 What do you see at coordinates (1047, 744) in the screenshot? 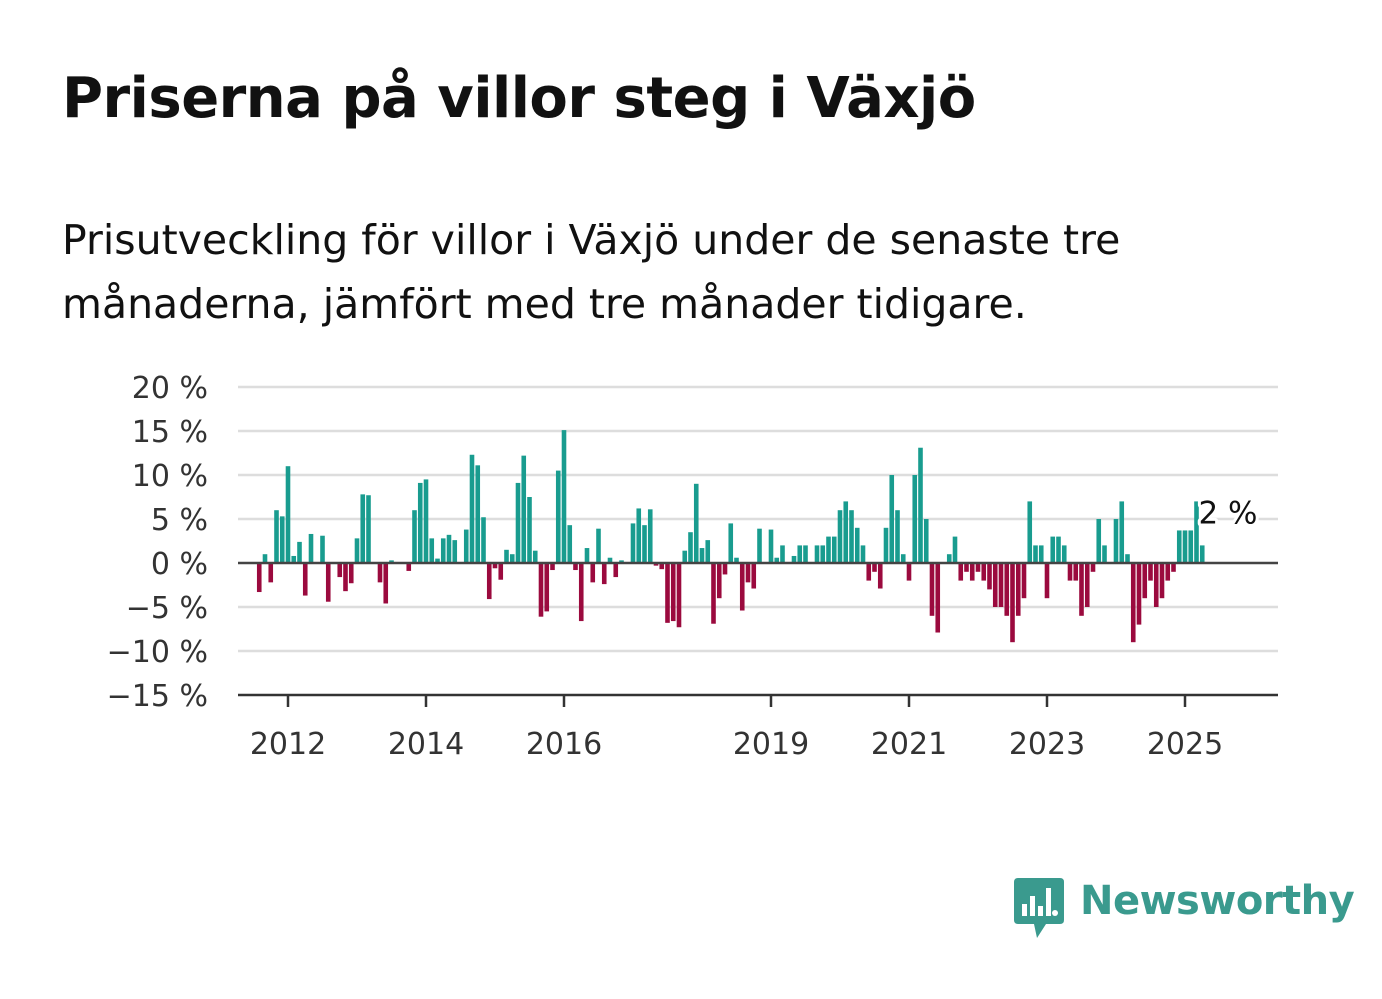
I see `x-tick-label: 2023` at bounding box center [1047, 744].